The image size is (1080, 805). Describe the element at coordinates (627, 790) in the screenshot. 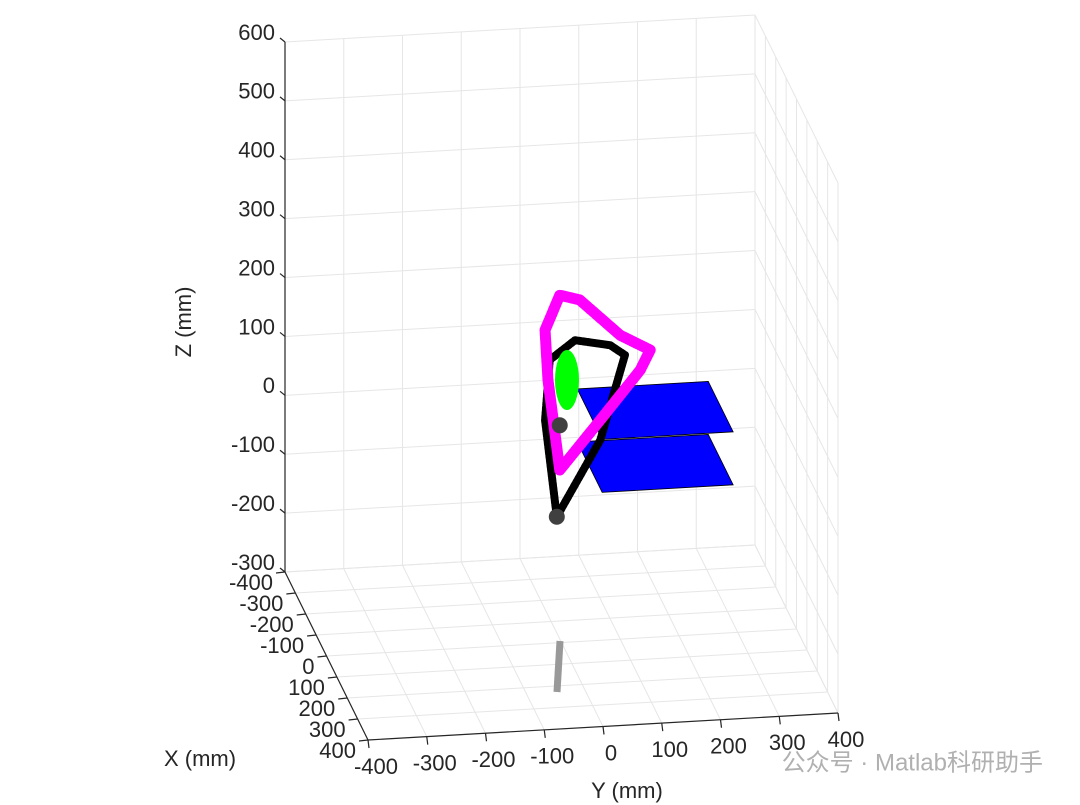

I see `y-axis-label: Y (mm)` at that location.